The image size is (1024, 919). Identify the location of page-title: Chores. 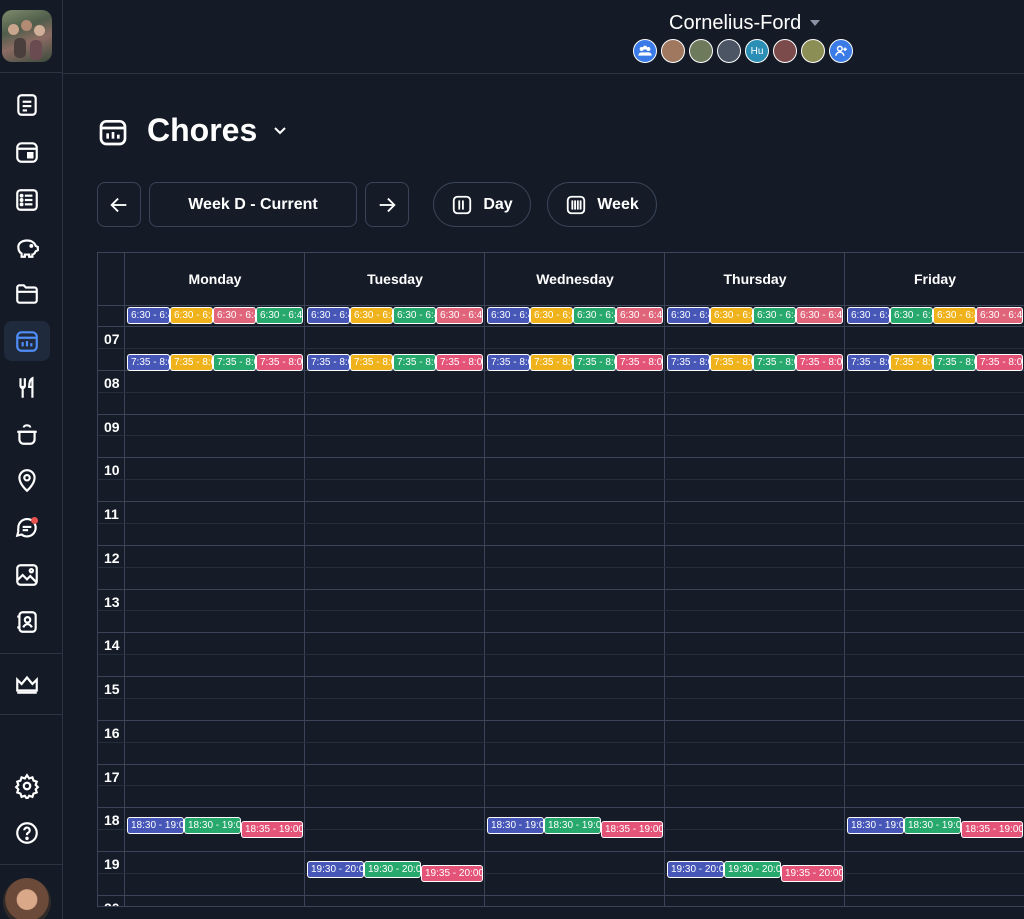
(202, 130).